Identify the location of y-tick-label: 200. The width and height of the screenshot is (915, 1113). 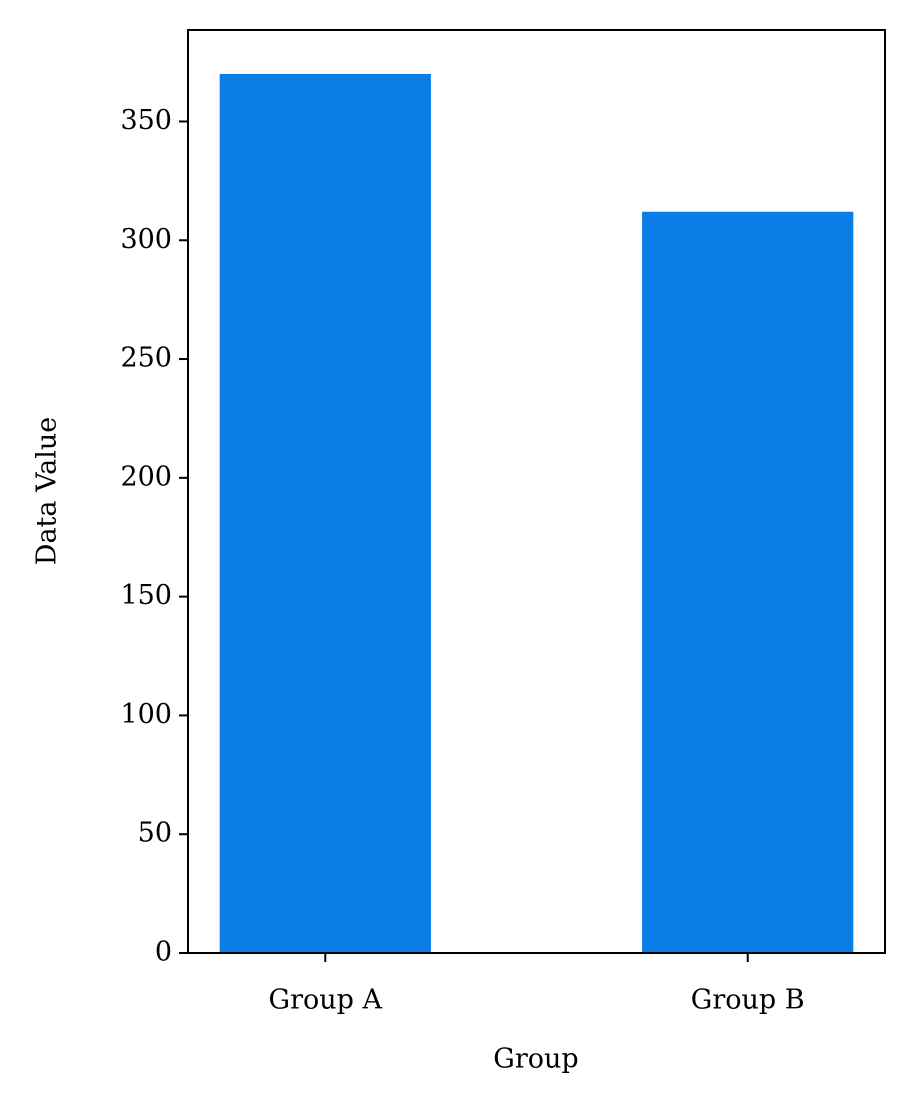
(146, 476).